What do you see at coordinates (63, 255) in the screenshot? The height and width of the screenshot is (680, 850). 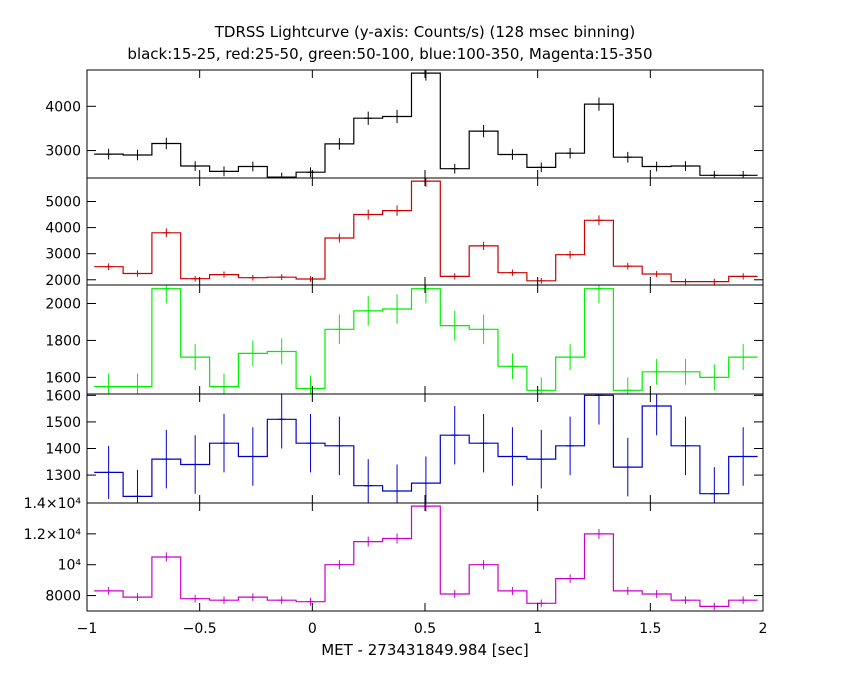 I see `panel-1-ytick-label-1: 3000` at bounding box center [63, 255].